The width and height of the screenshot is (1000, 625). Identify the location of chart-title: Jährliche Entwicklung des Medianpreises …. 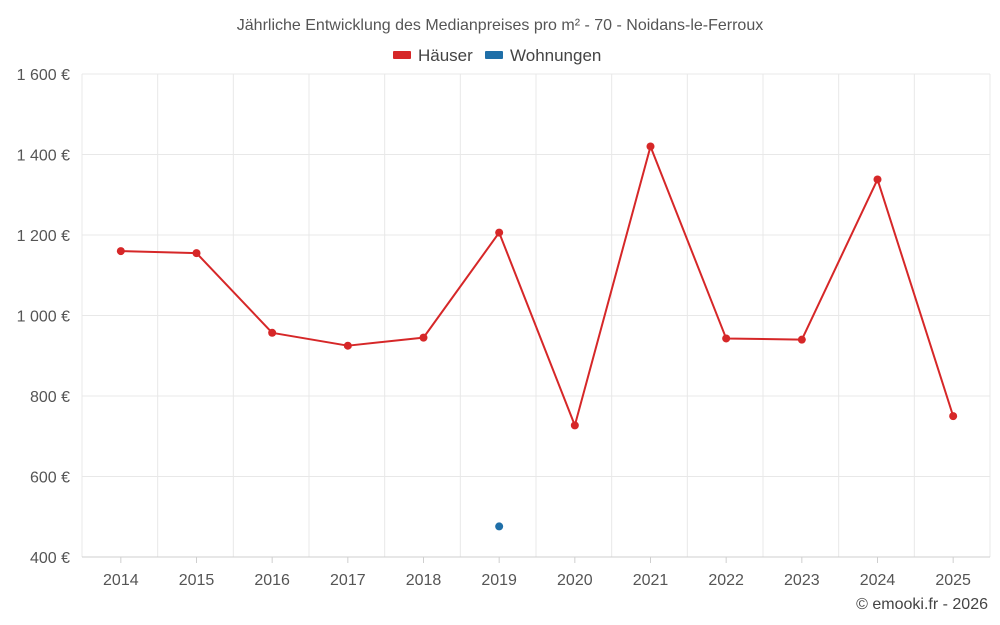
(500, 25).